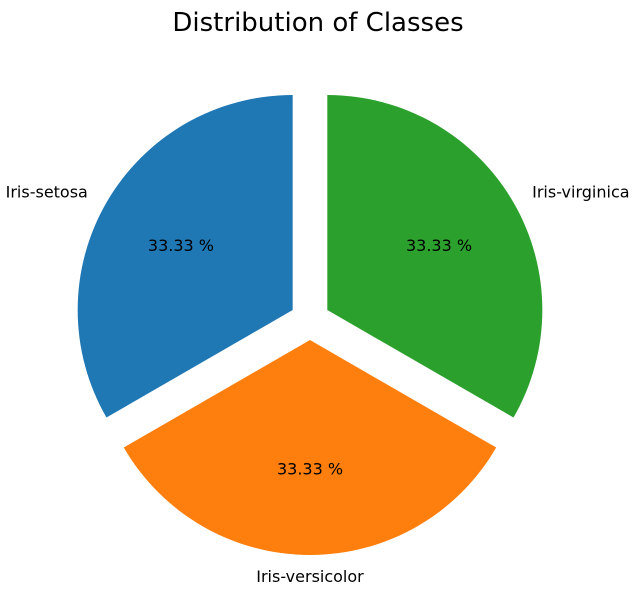 Image resolution: width=636 pixels, height=589 pixels. Describe the element at coordinates (47, 191) in the screenshot. I see `slice-category-label: Iris-setosa` at that location.